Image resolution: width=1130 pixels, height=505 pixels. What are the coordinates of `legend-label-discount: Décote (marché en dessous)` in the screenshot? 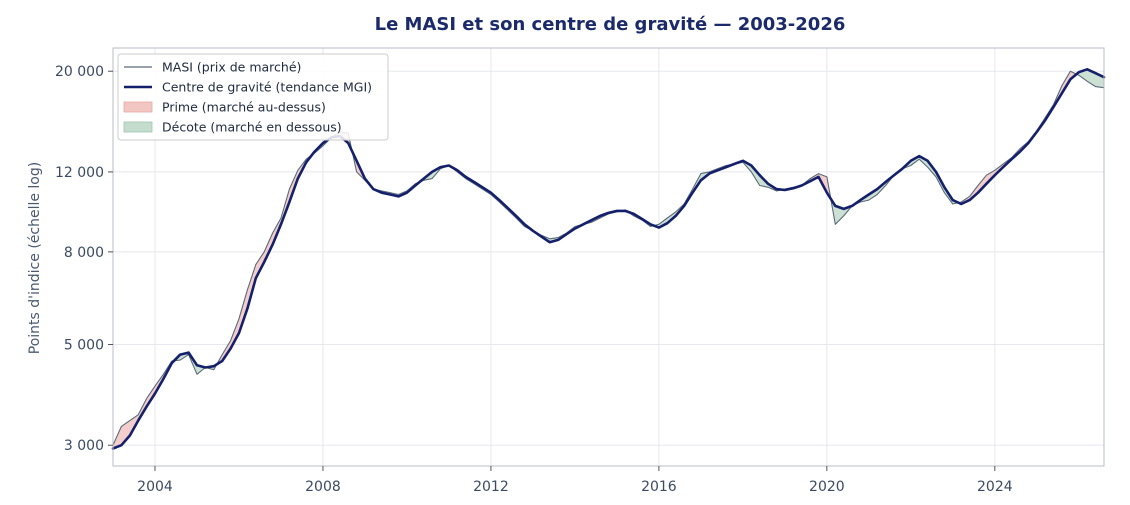 It's located at (252, 127).